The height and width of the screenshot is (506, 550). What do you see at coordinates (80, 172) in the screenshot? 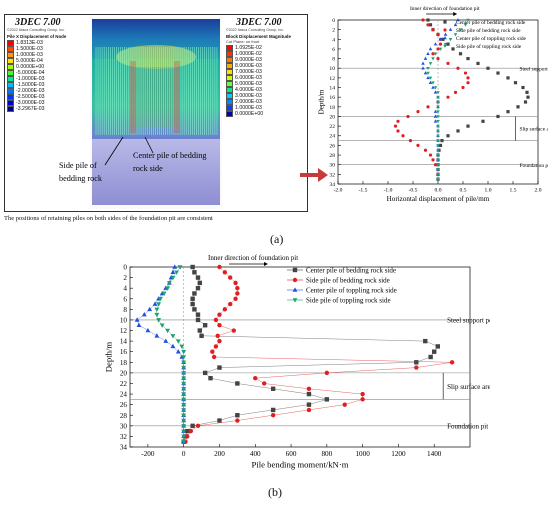
I see `side-pile-annotation: Side pile of bedding rock` at bounding box center [80, 172].